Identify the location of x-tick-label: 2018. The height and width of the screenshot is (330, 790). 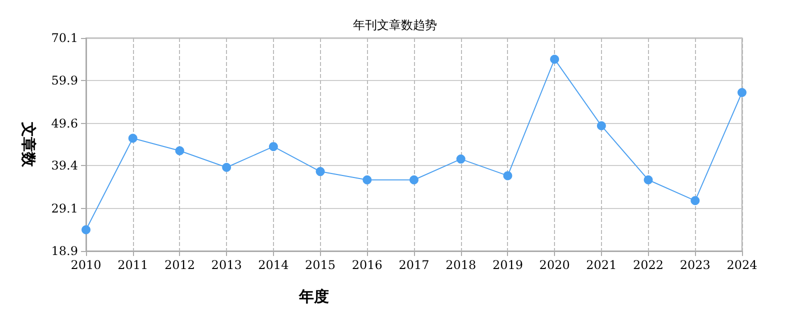
(461, 265).